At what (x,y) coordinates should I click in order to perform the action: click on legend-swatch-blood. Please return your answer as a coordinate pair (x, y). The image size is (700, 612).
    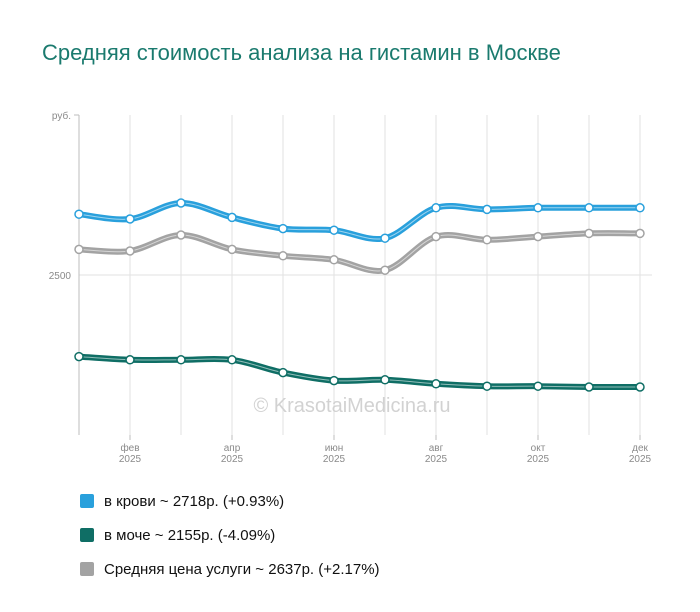
    Looking at the image, I should click on (87, 501).